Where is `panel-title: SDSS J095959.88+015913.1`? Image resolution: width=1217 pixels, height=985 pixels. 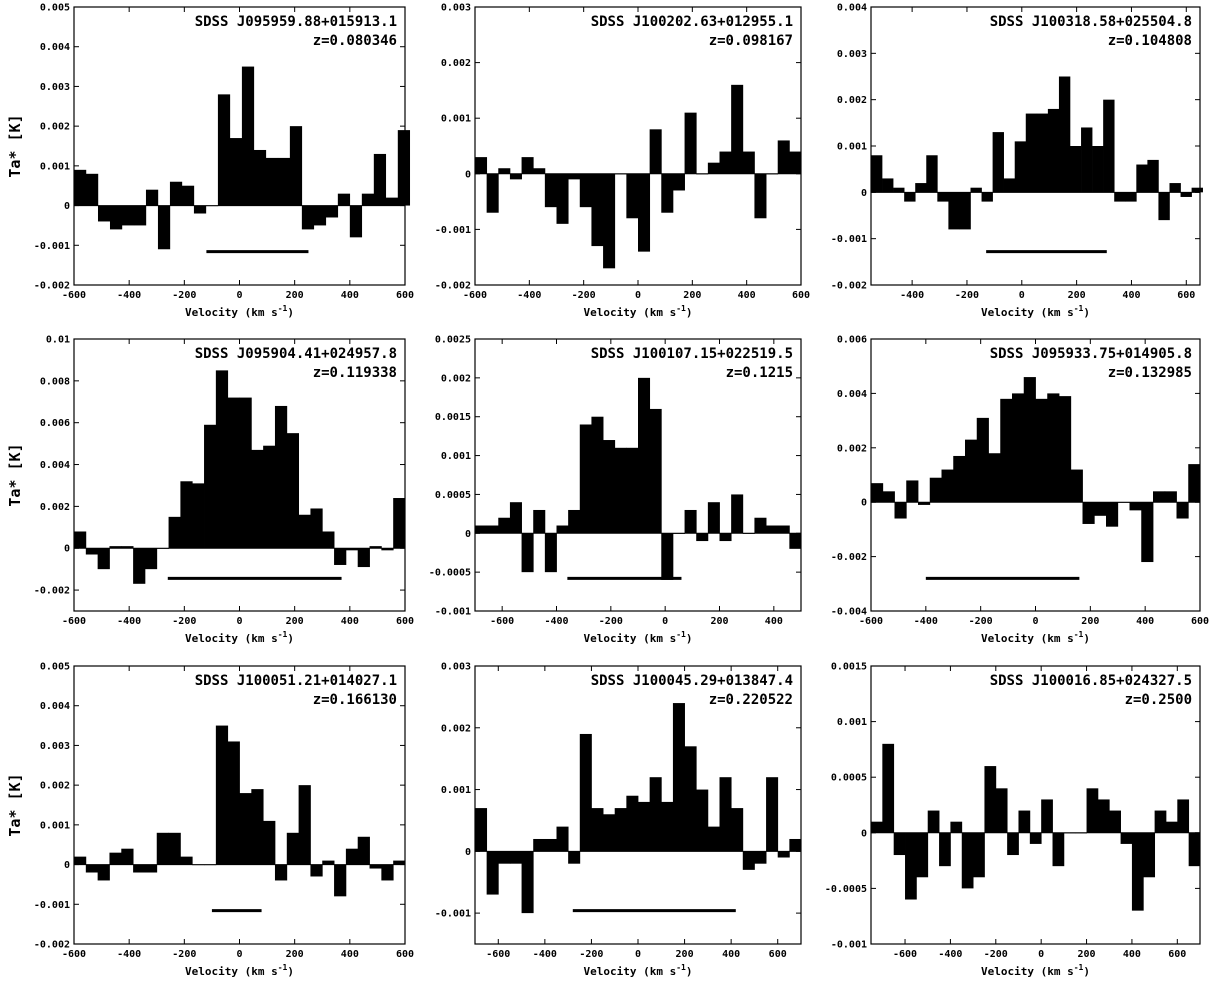 panel-title: SDSS J095959.88+015913.1 is located at coordinates (296, 22).